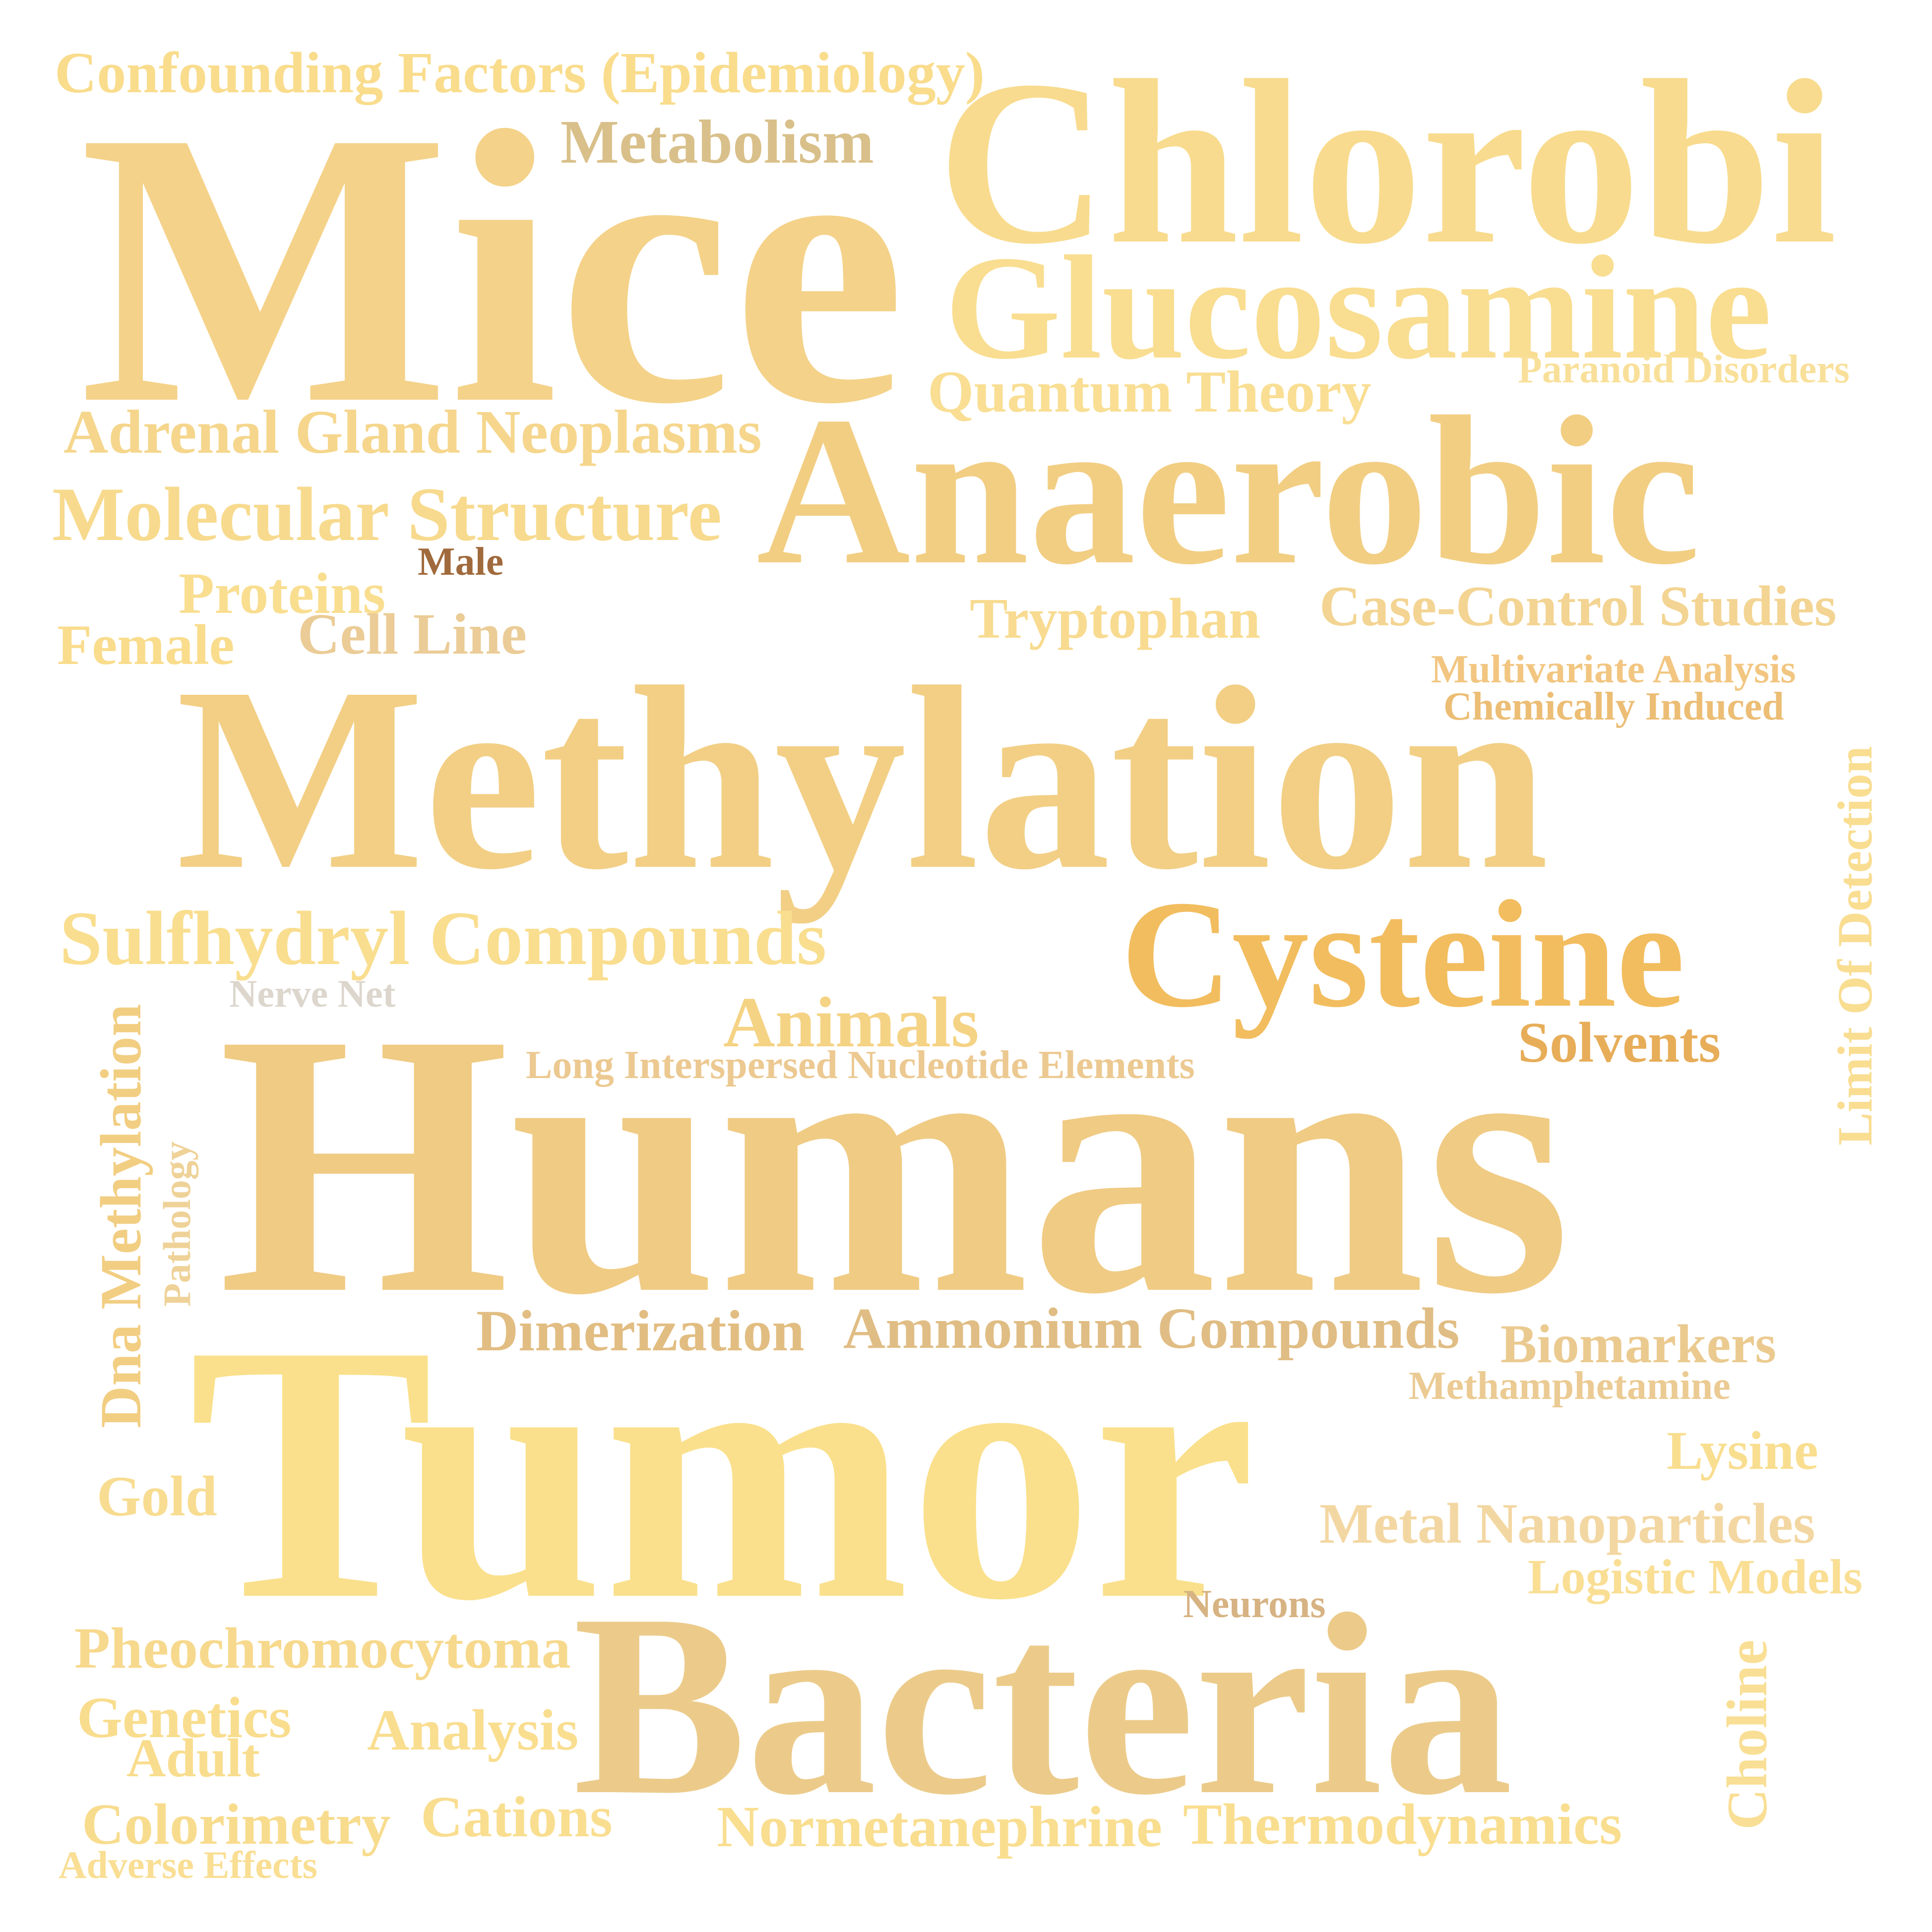  Describe the element at coordinates (862, 778) in the screenshot. I see `word-methylation: Methylation` at that location.